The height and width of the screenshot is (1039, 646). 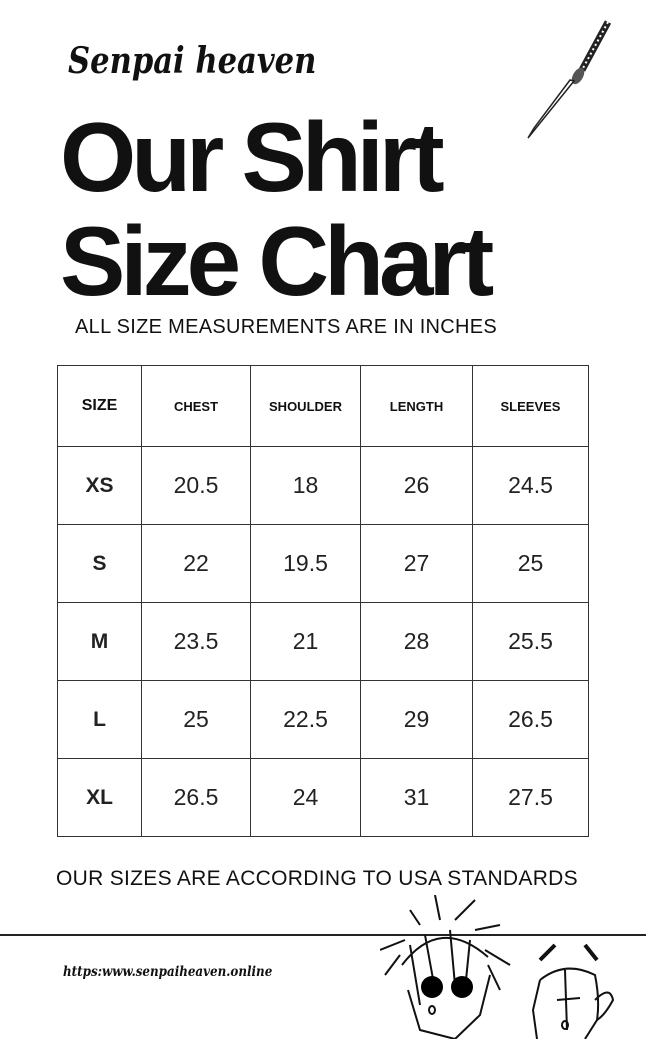 I want to click on length-cell: 31, so click(x=416, y=797).